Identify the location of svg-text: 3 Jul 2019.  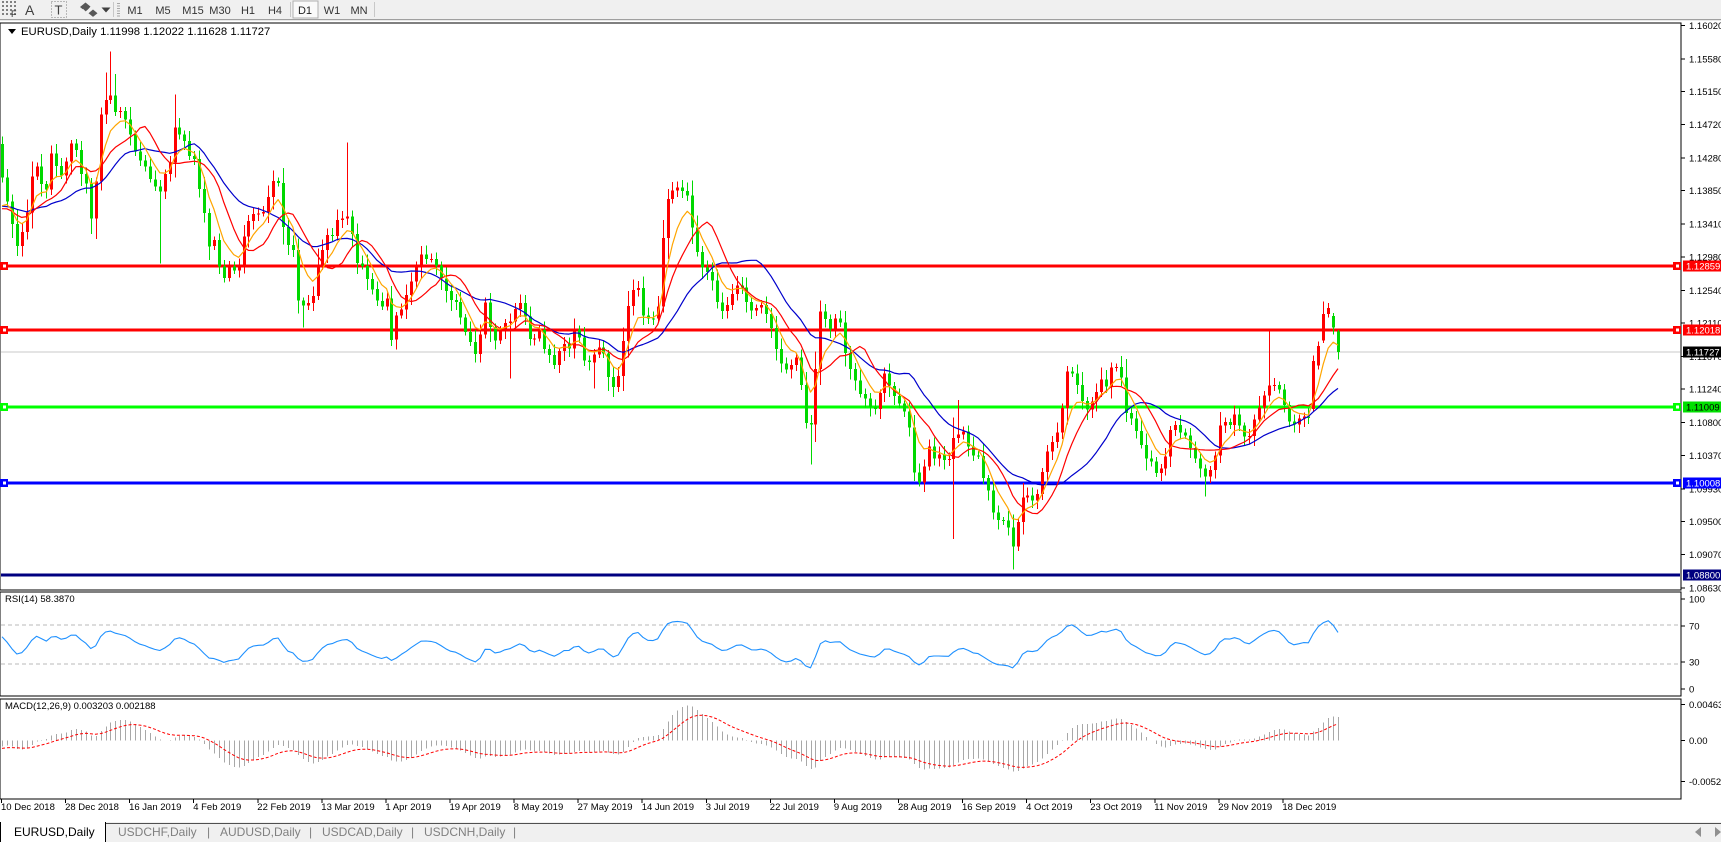
(728, 807).